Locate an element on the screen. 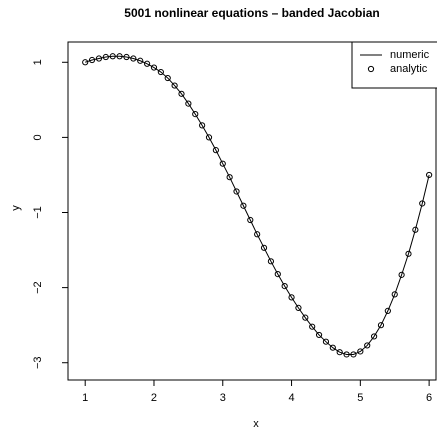  x-tick-label: 4 is located at coordinates (291, 398).